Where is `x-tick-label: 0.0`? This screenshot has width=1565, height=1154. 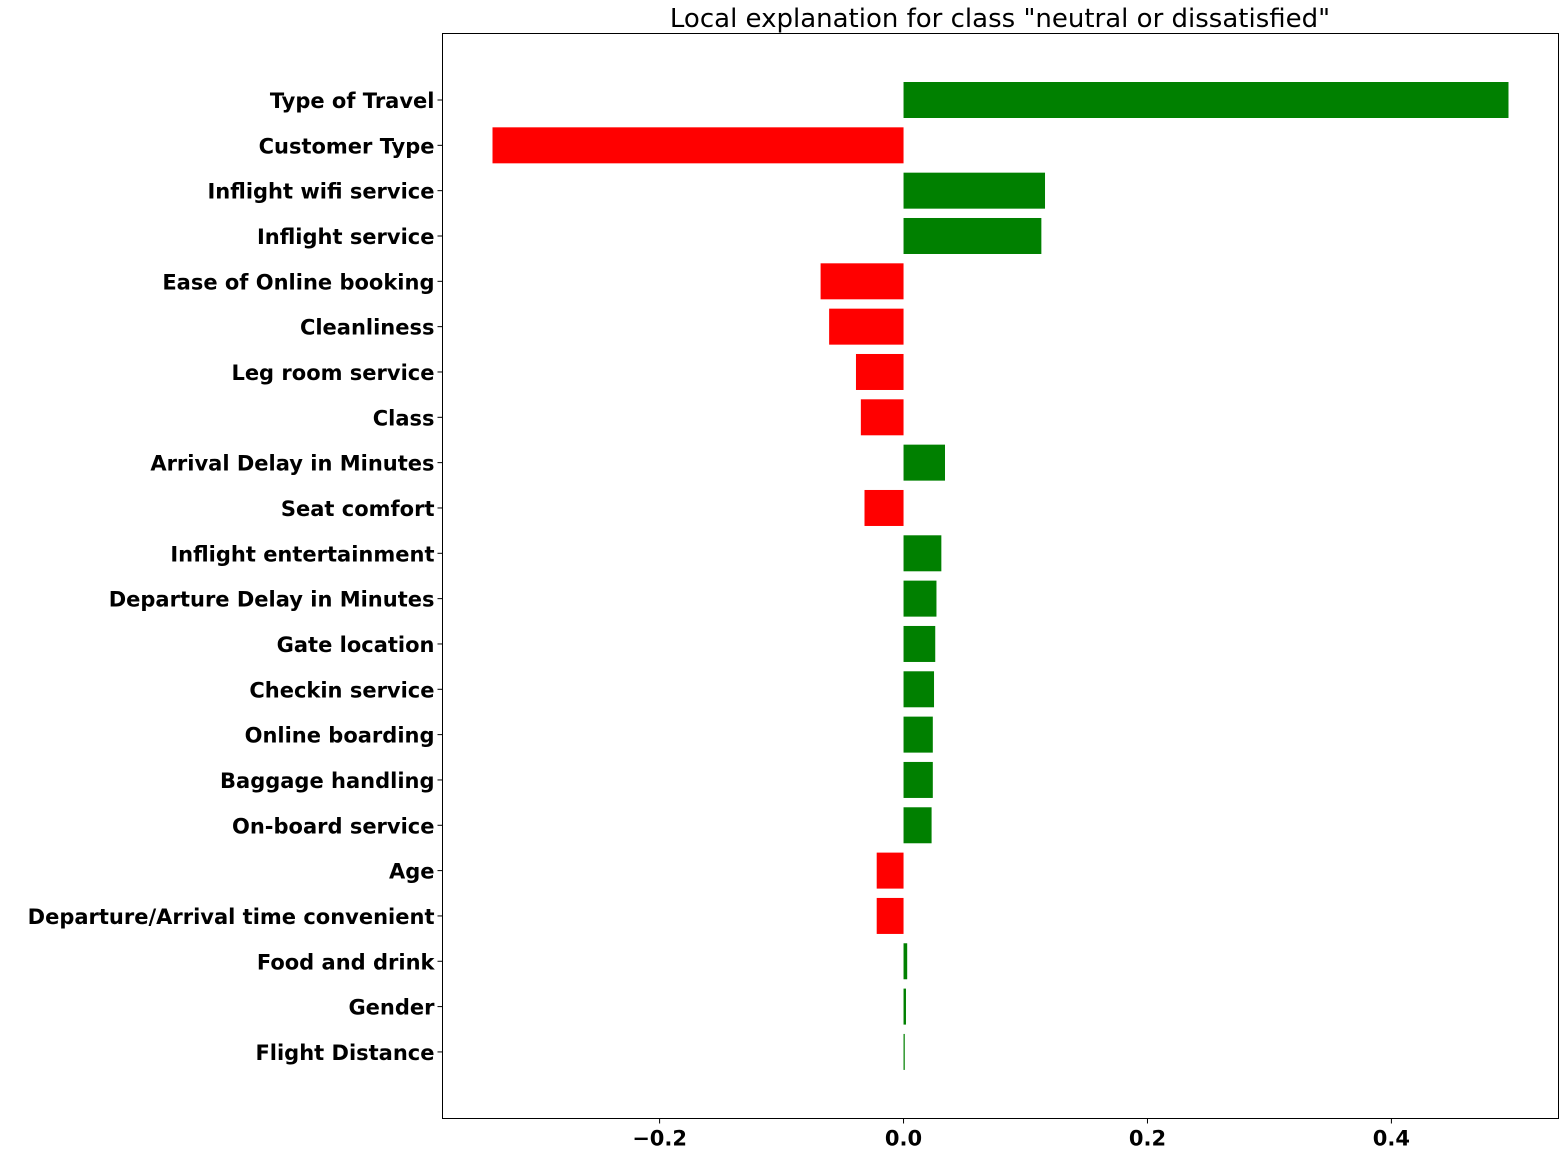 x-tick-label: 0.0 is located at coordinates (903, 1139).